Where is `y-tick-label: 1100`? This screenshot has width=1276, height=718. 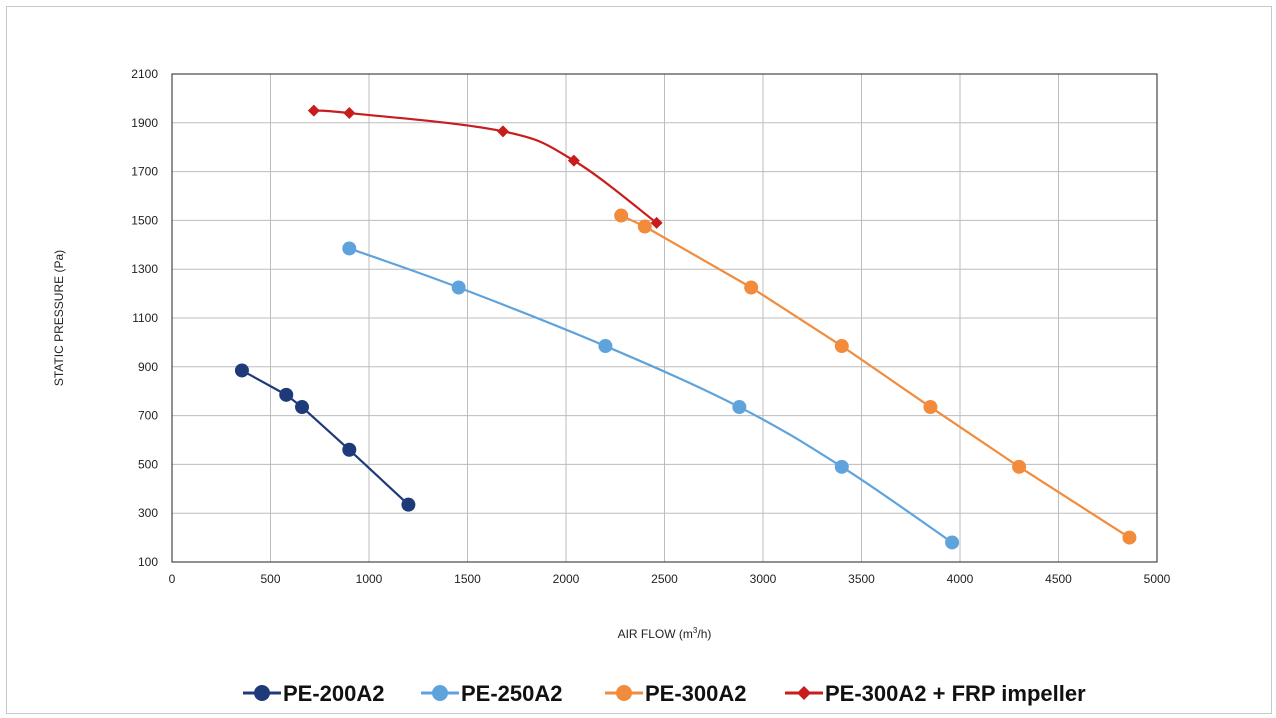 y-tick-label: 1100 is located at coordinates (145, 318).